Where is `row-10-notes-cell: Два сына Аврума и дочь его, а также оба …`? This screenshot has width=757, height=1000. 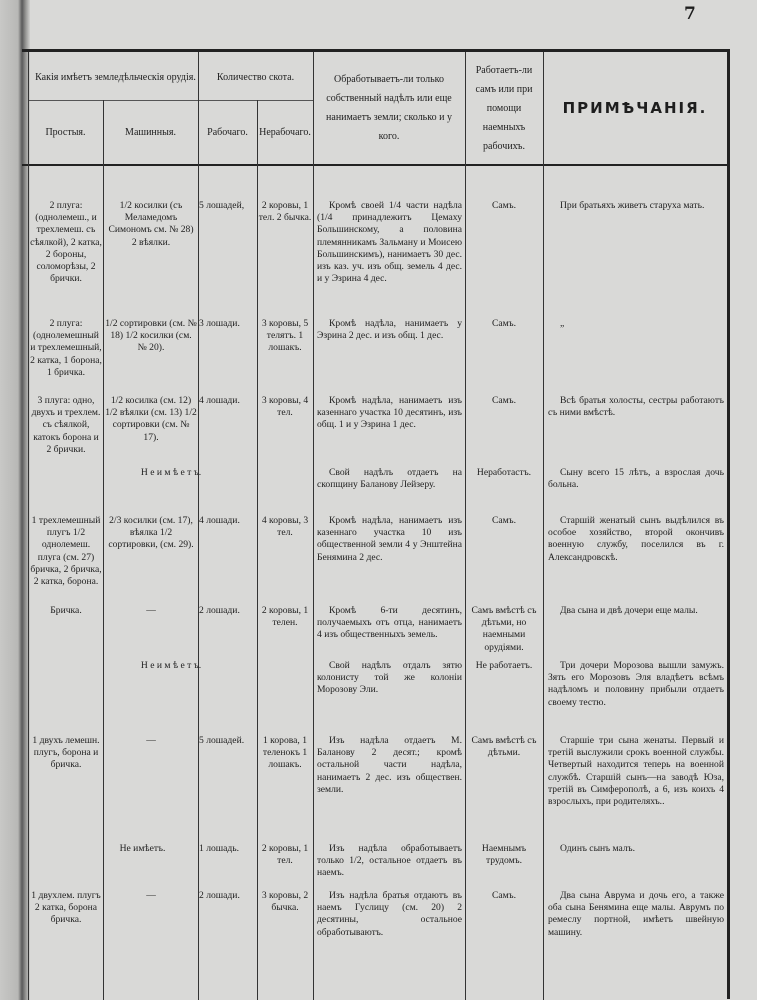 row-10-notes-cell: Два сына Аврума и дочь его, а также оба … is located at coordinates (636, 914).